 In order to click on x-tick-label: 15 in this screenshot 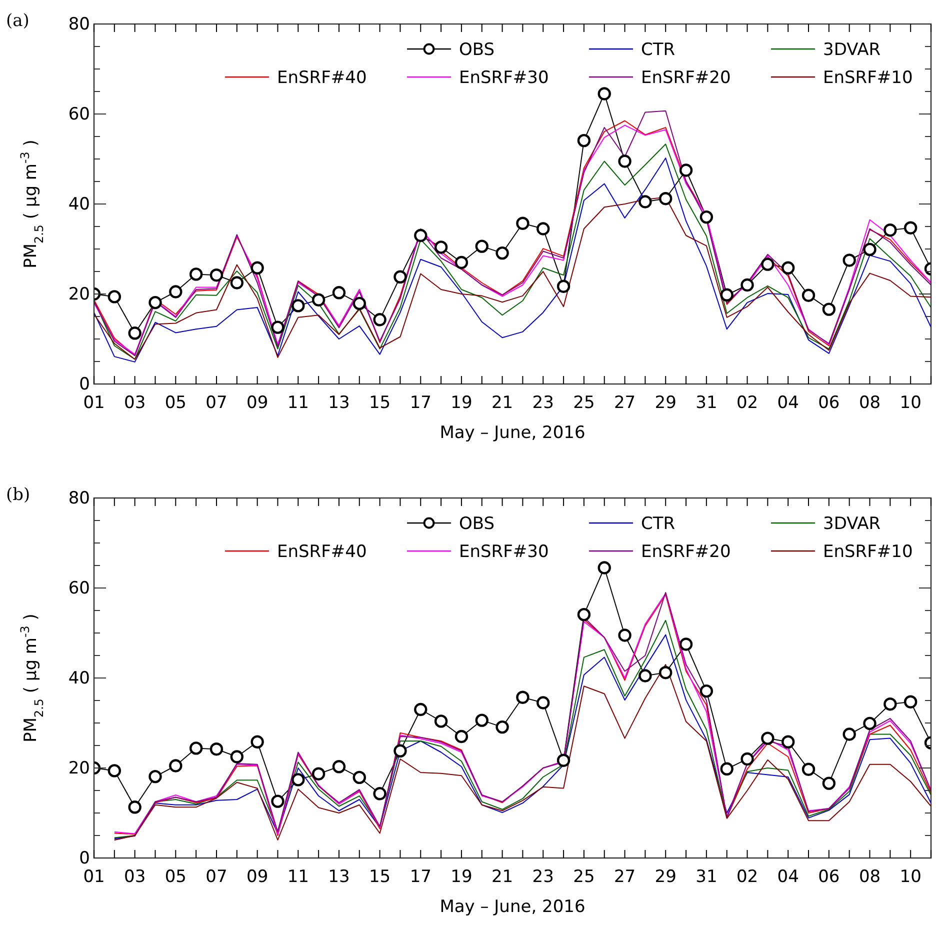, I will do `click(379, 877)`.